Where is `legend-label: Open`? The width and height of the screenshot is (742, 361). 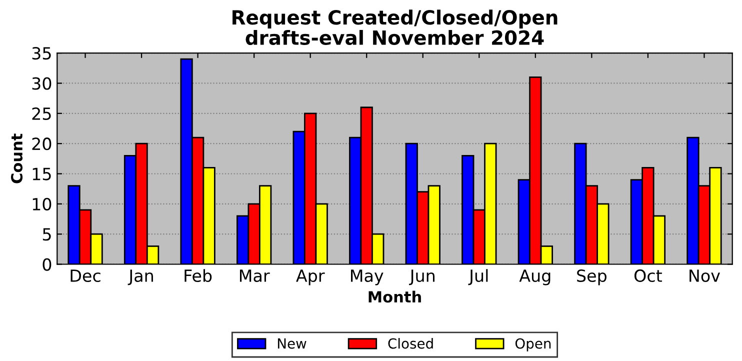
legend-label: Open is located at coordinates (533, 345).